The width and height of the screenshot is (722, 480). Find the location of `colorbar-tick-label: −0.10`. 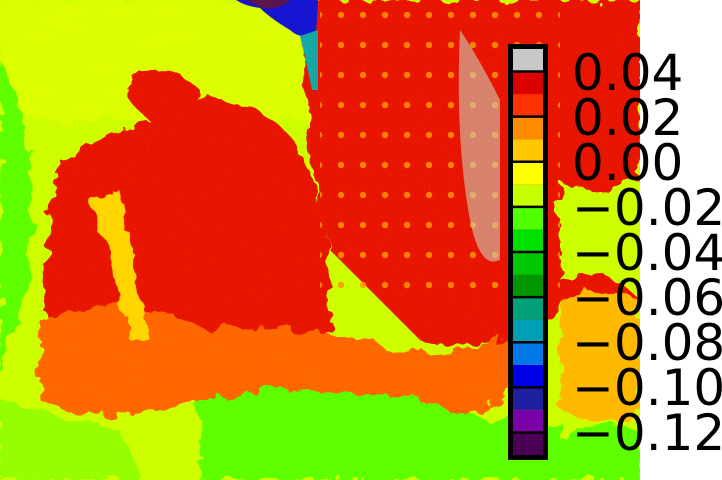

colorbar-tick-label: −0.10 is located at coordinates (647, 388).